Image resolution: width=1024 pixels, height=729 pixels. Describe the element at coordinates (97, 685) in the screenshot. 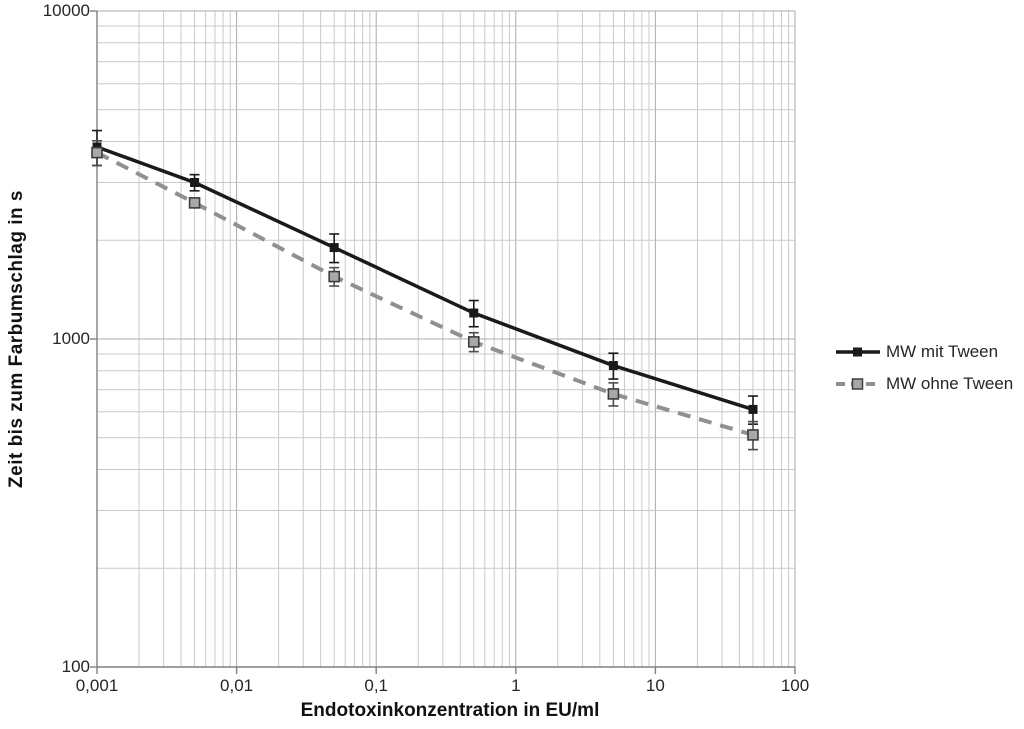

I see `x-axis-tick-label: 0,001` at that location.